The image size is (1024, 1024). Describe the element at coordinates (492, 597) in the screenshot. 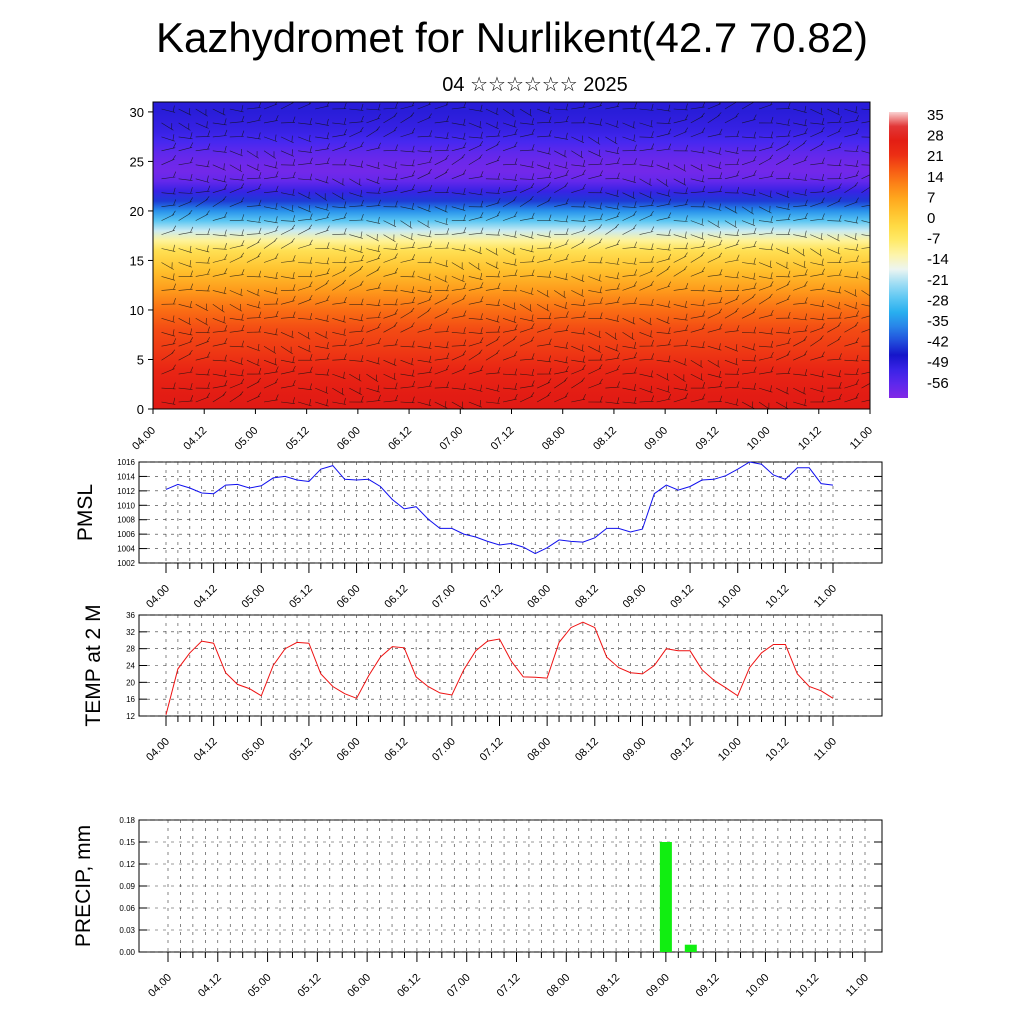

I see `x-tick-label: 07.12` at that location.